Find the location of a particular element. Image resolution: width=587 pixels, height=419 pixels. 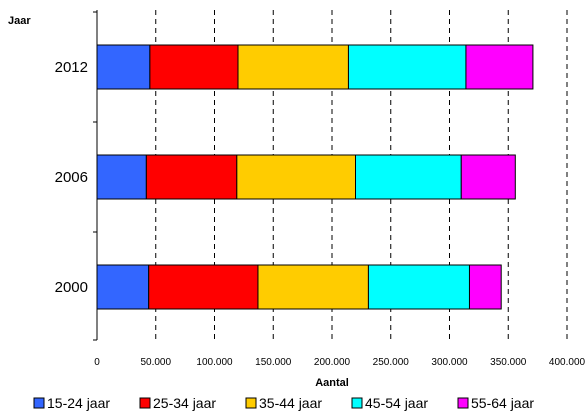

y-tick-labels: 2012 2006 2000 is located at coordinates (71, 177).